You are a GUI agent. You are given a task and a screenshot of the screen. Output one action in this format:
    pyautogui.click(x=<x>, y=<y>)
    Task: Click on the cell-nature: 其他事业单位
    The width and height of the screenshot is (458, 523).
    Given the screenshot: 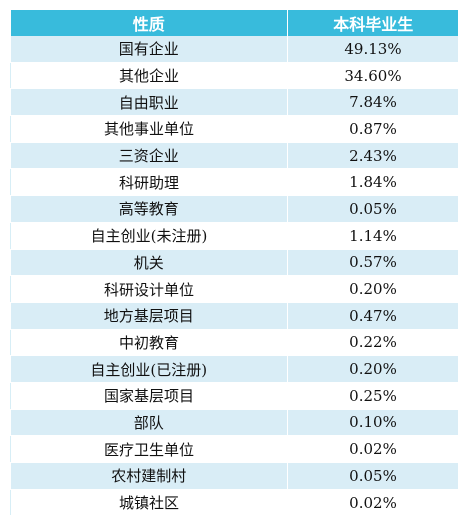 What is the action you would take?
    pyautogui.click(x=149, y=129)
    